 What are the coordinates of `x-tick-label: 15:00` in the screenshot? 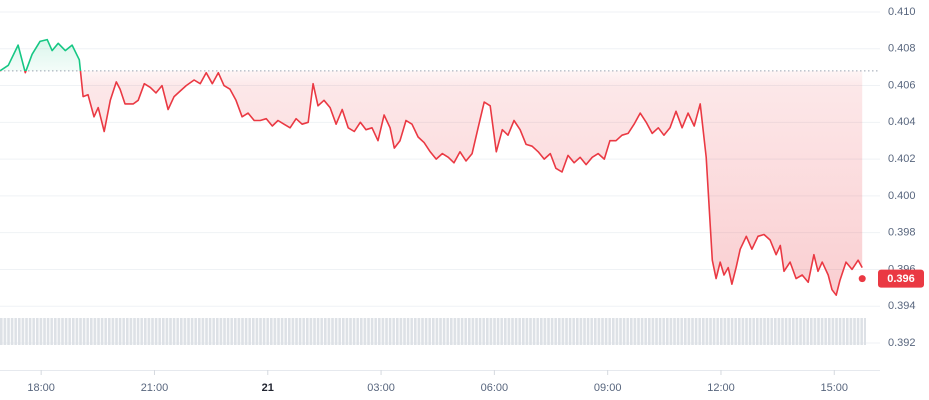 It's located at (835, 388).